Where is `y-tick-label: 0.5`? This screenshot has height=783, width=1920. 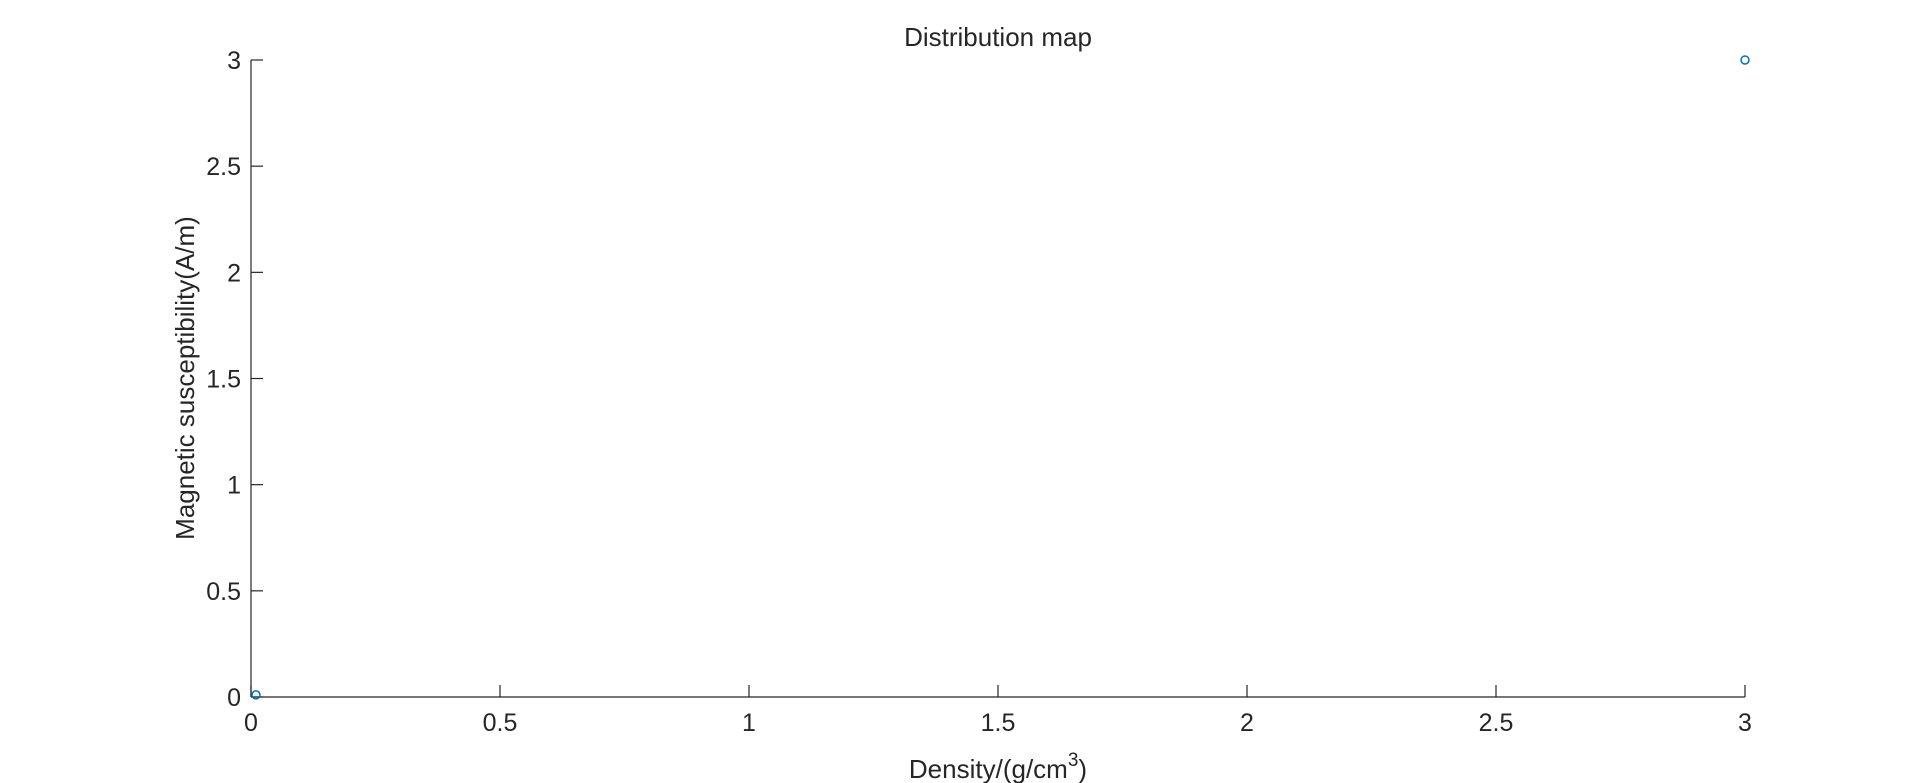 y-tick-label: 0.5 is located at coordinates (223, 592).